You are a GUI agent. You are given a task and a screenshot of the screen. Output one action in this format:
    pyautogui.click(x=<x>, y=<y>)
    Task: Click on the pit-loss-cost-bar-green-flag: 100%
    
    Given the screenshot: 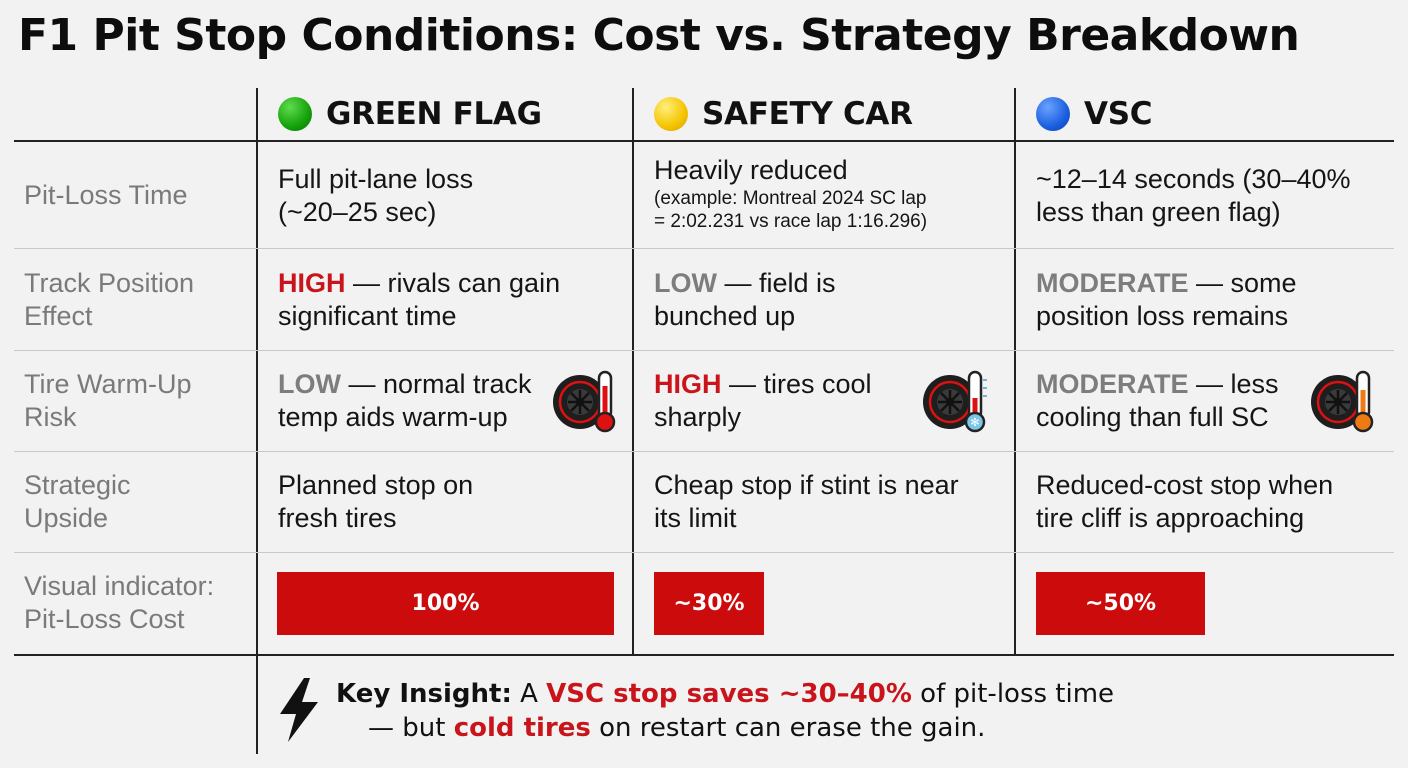 What is the action you would take?
    pyautogui.click(x=445, y=603)
    